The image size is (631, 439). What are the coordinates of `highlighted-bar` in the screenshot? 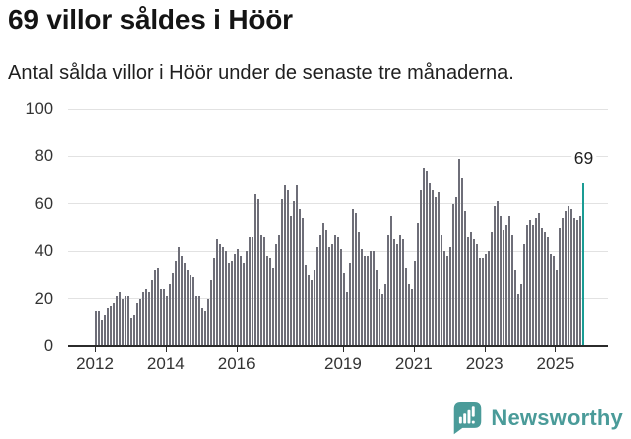 It's located at (583, 264).